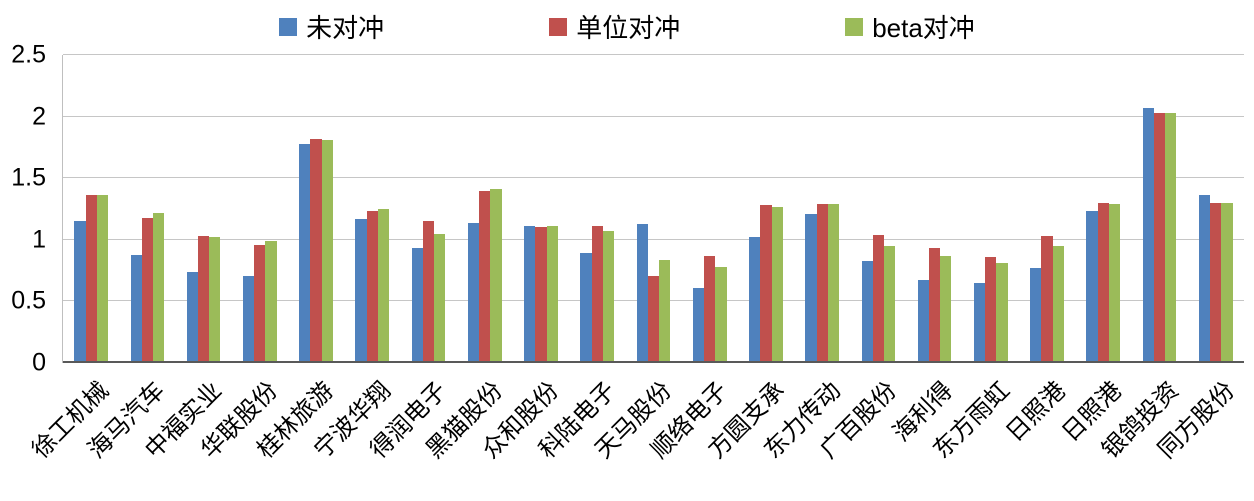 This screenshot has width=1254, height=501. I want to click on x-tick-label: 日照港, so click(1036, 411).